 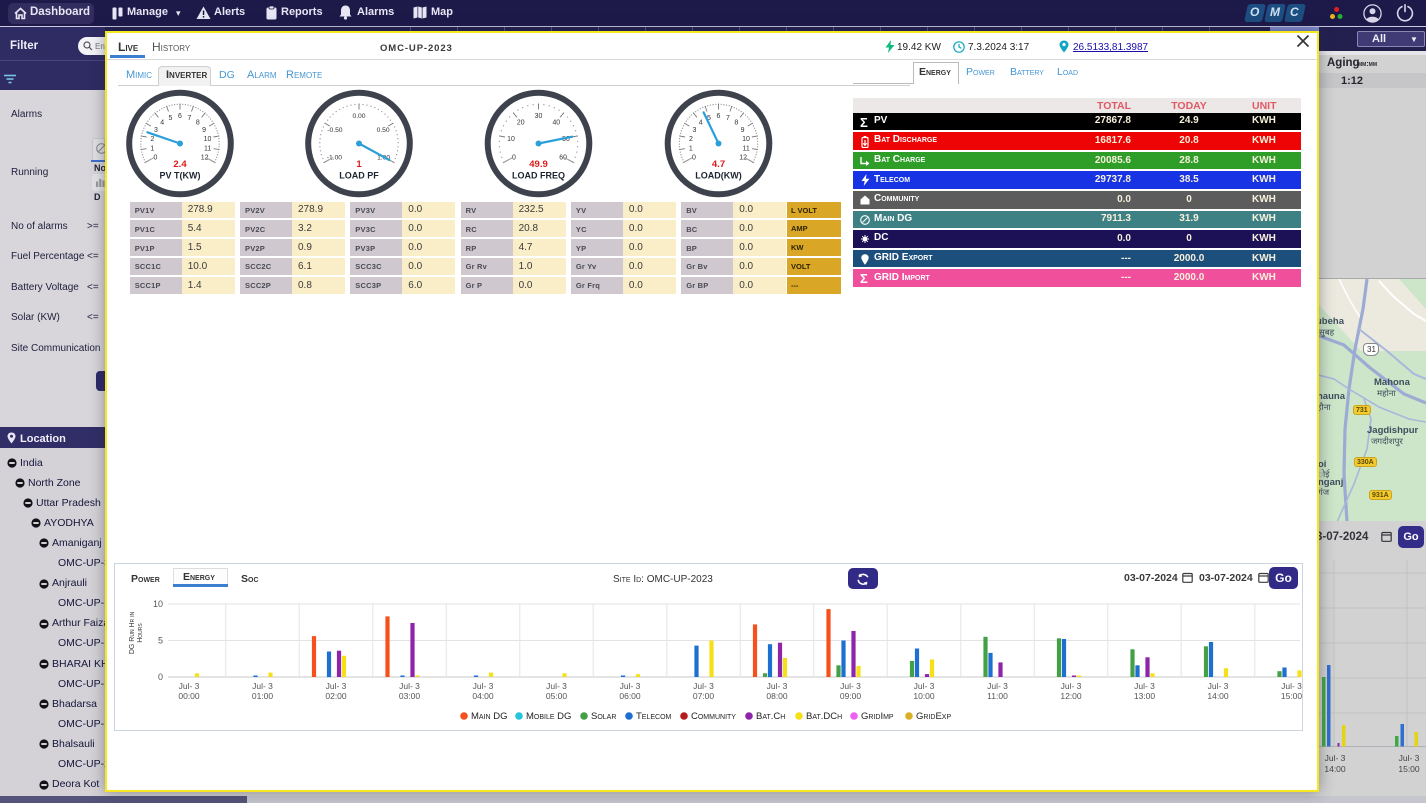 What do you see at coordinates (718, 164) in the screenshot?
I see `svg-text: 4.7` at bounding box center [718, 164].